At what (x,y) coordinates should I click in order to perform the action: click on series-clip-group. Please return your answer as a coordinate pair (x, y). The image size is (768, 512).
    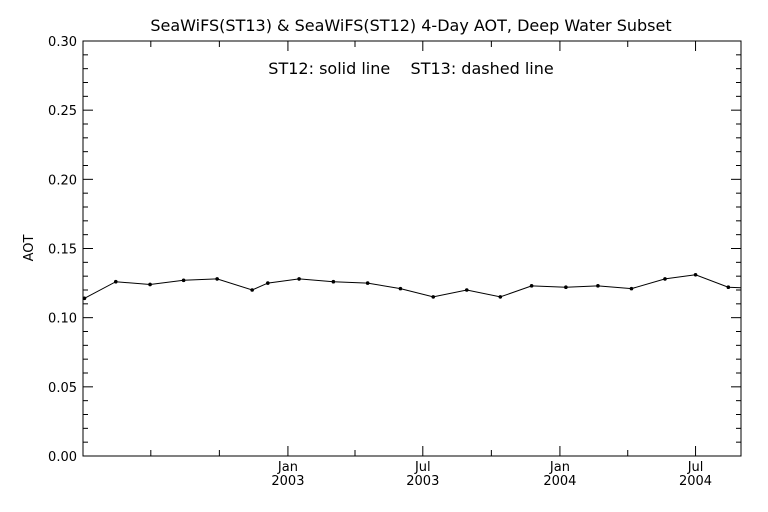
    Looking at the image, I should click on (423, 286).